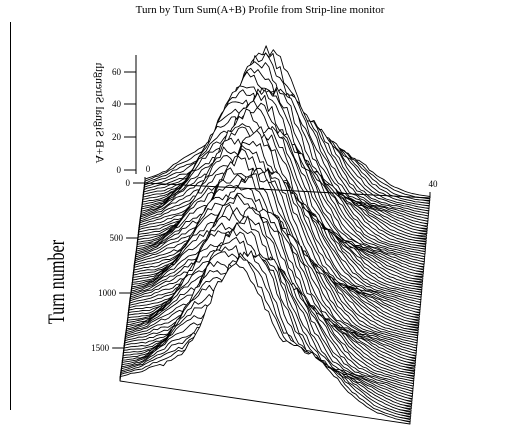  I want to click on z-tick-label: 60, so click(117, 72).